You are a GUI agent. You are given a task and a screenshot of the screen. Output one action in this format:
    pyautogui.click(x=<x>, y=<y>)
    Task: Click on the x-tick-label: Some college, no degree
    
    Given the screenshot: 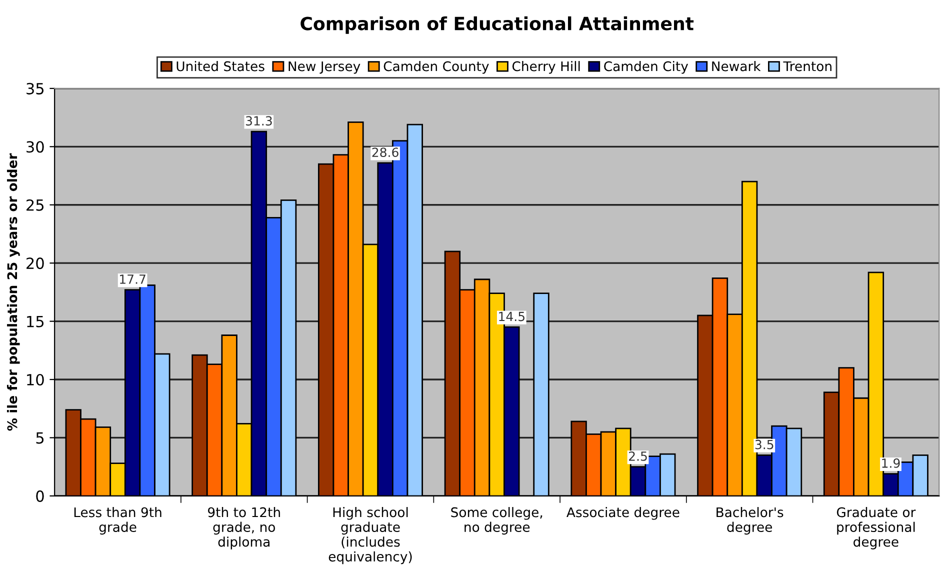 What is the action you would take?
    pyautogui.click(x=496, y=521)
    